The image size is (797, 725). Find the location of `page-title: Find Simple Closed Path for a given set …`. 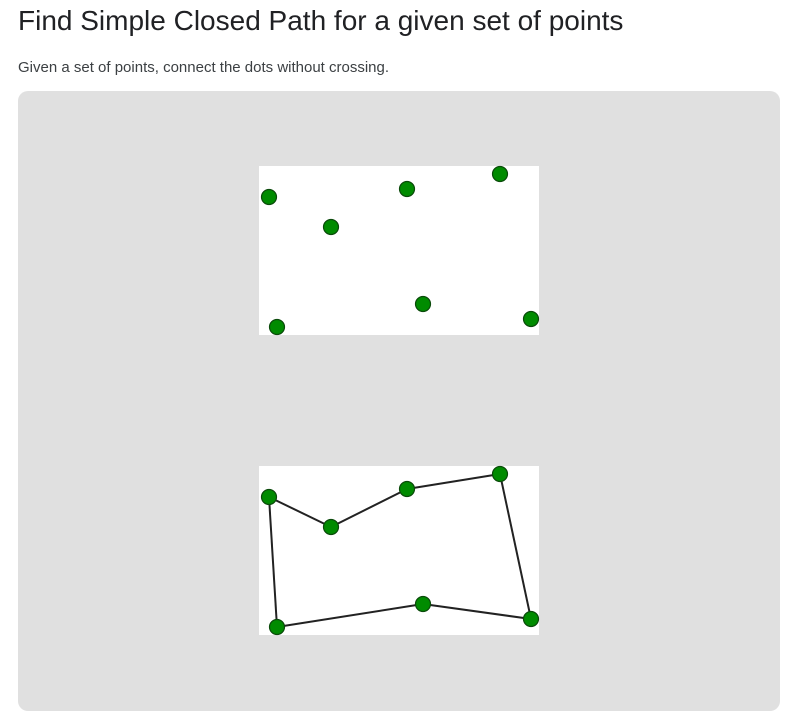

page-title: Find Simple Closed Path for a given set … is located at coordinates (321, 20).